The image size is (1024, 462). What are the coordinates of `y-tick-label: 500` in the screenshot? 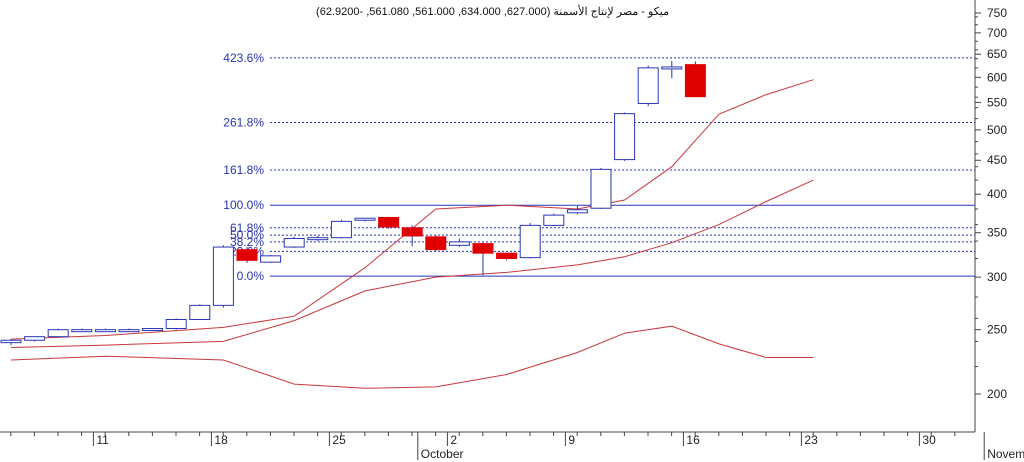 It's located at (997, 130).